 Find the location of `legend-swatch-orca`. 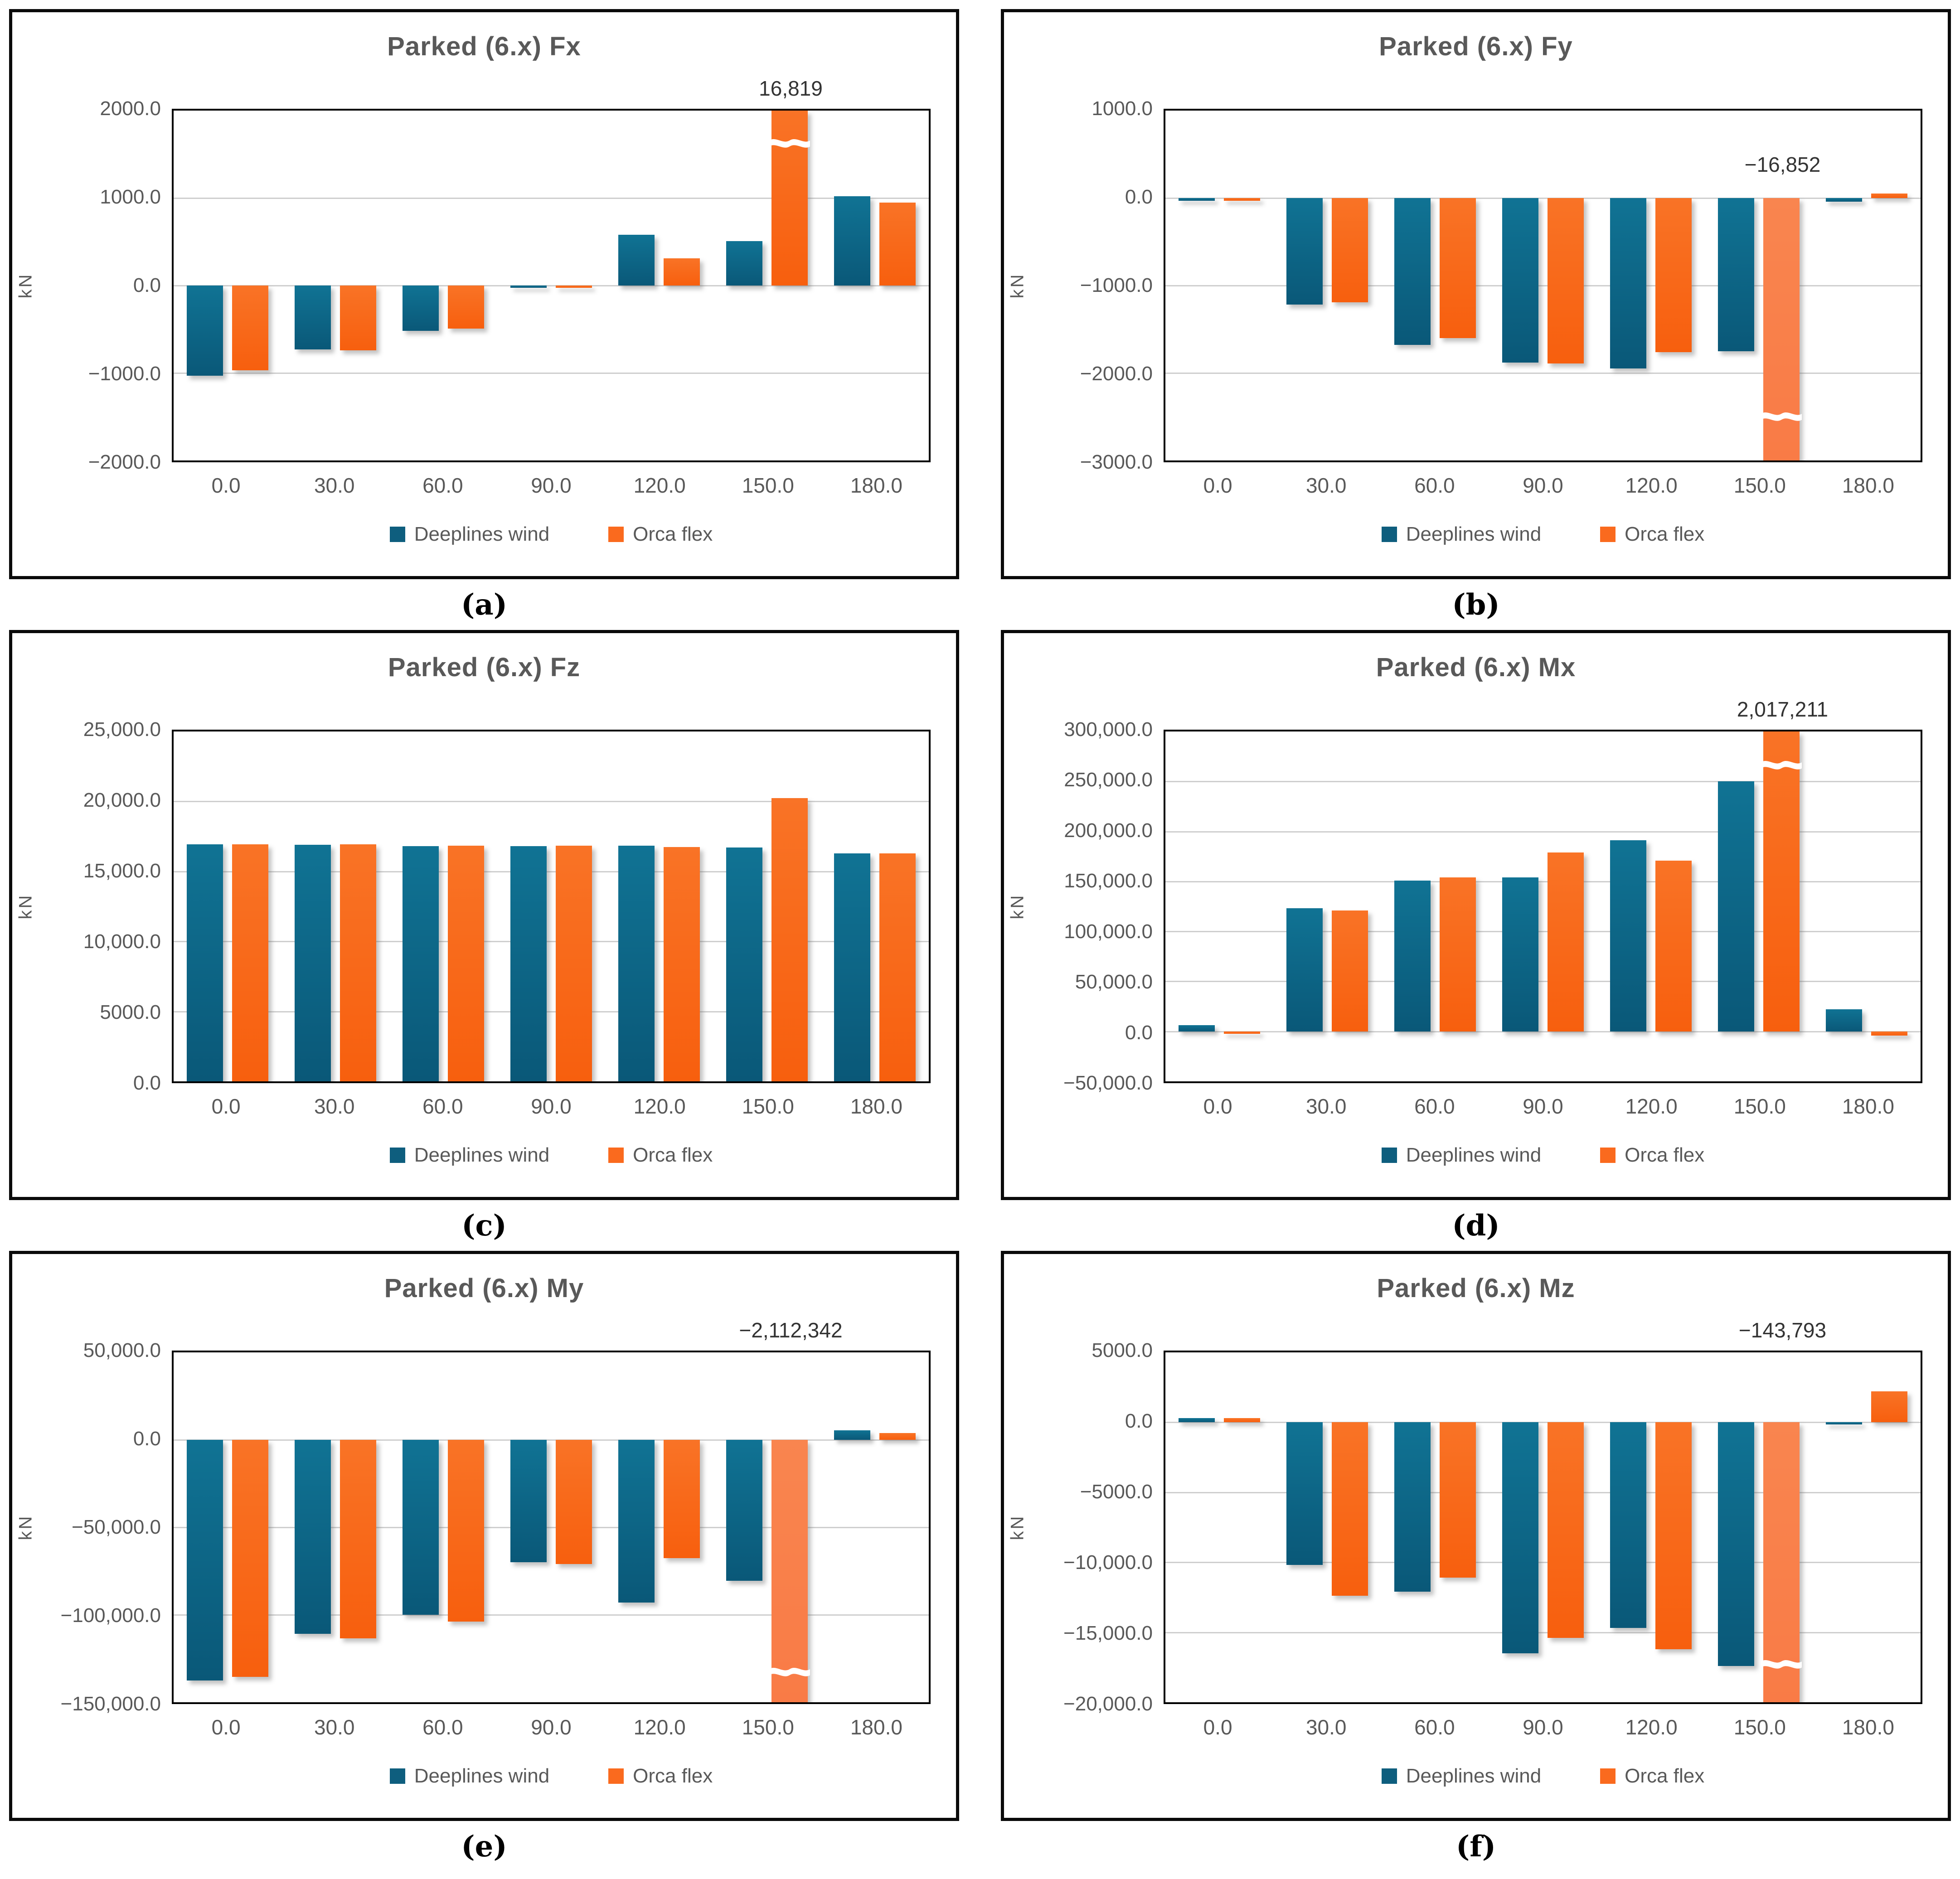

legend-swatch-orca is located at coordinates (616, 1776).